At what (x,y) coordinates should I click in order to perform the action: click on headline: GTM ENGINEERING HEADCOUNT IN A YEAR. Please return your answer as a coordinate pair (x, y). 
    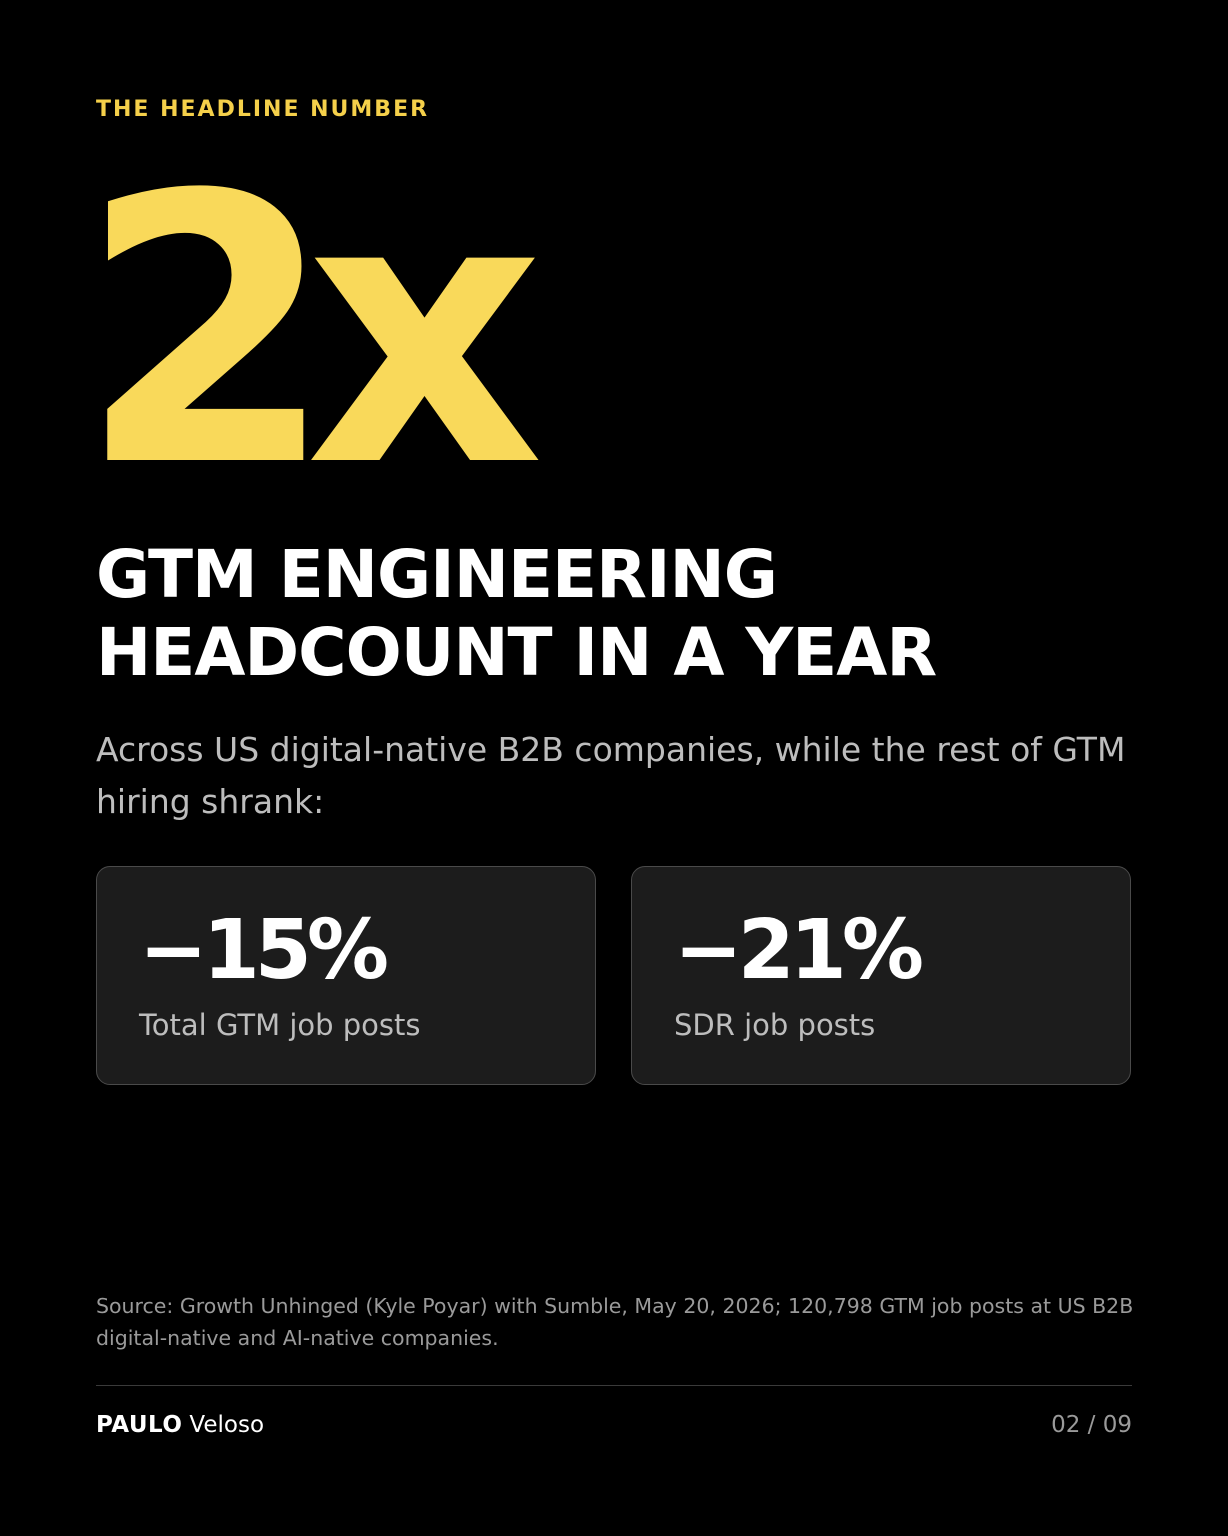
    Looking at the image, I should click on (616, 614).